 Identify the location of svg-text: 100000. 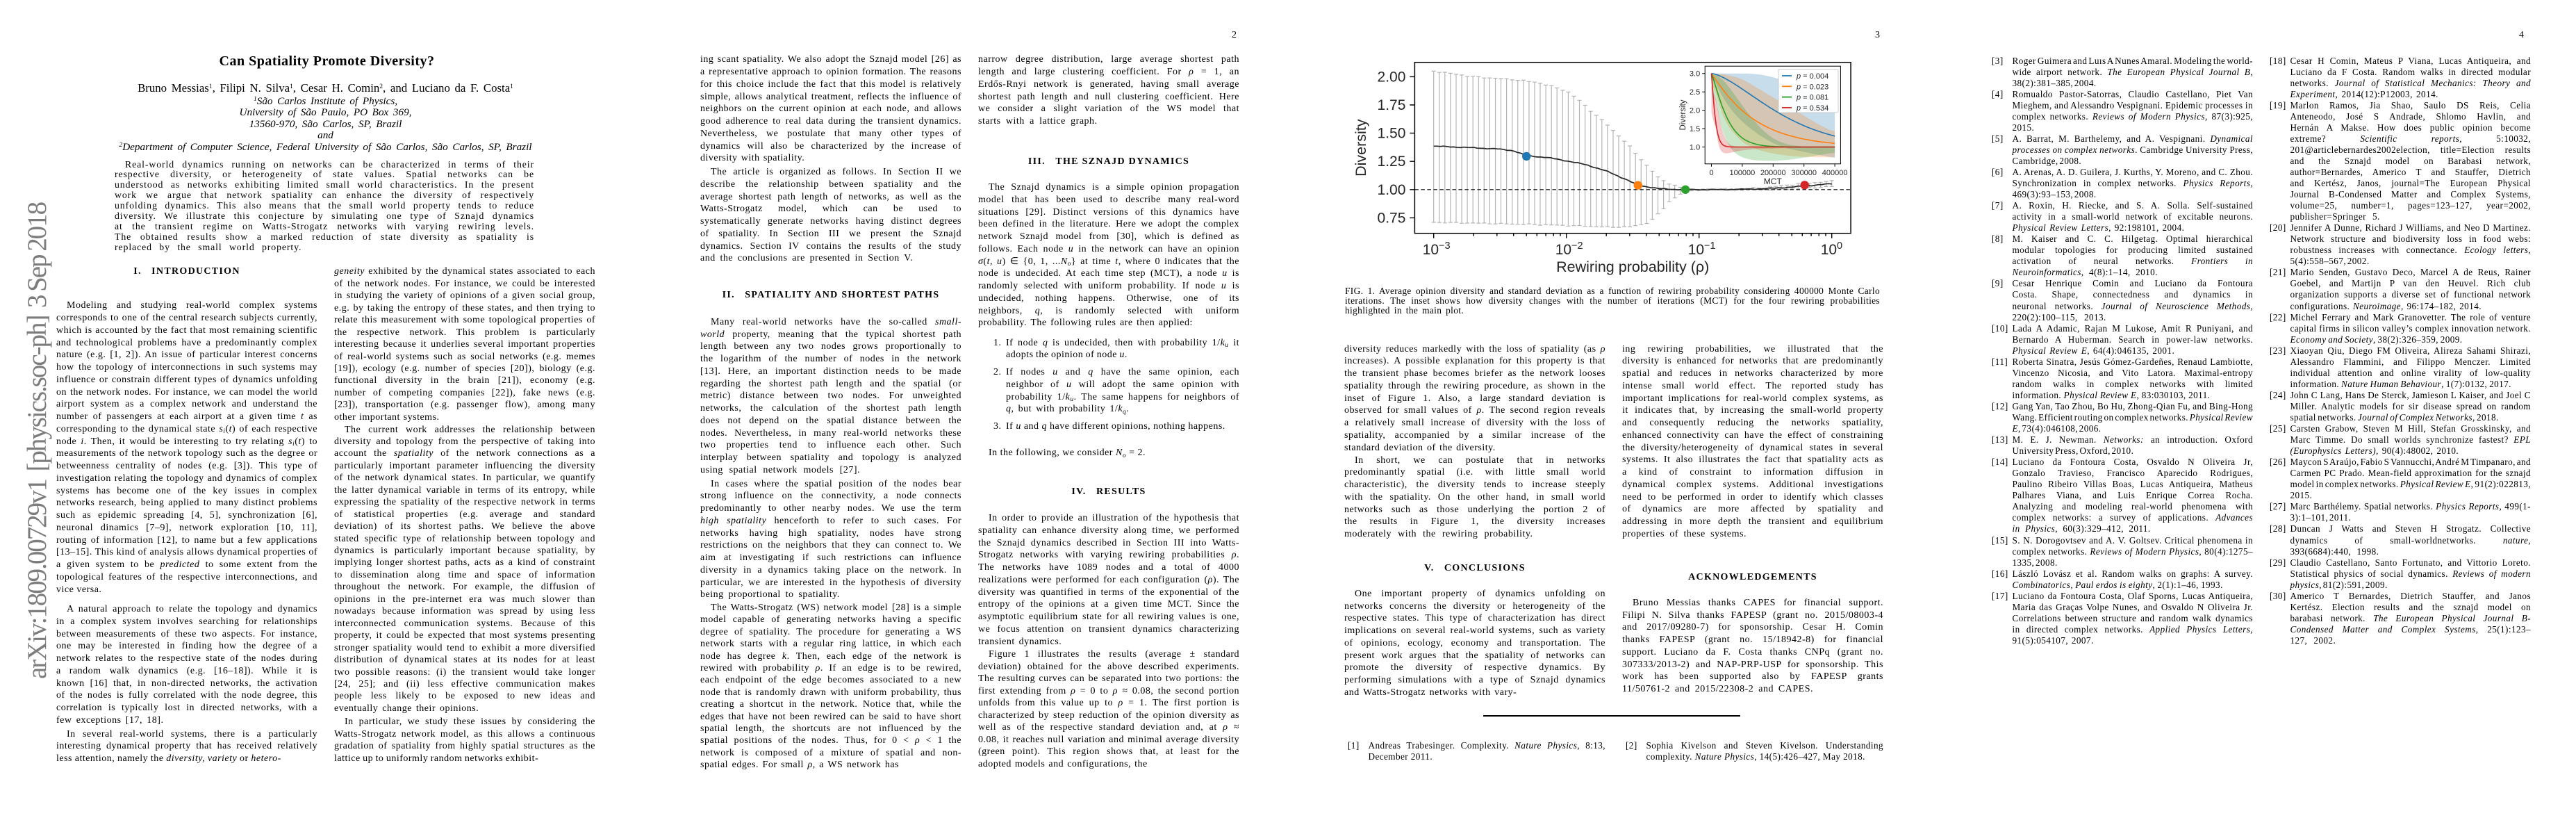
(1743, 173).